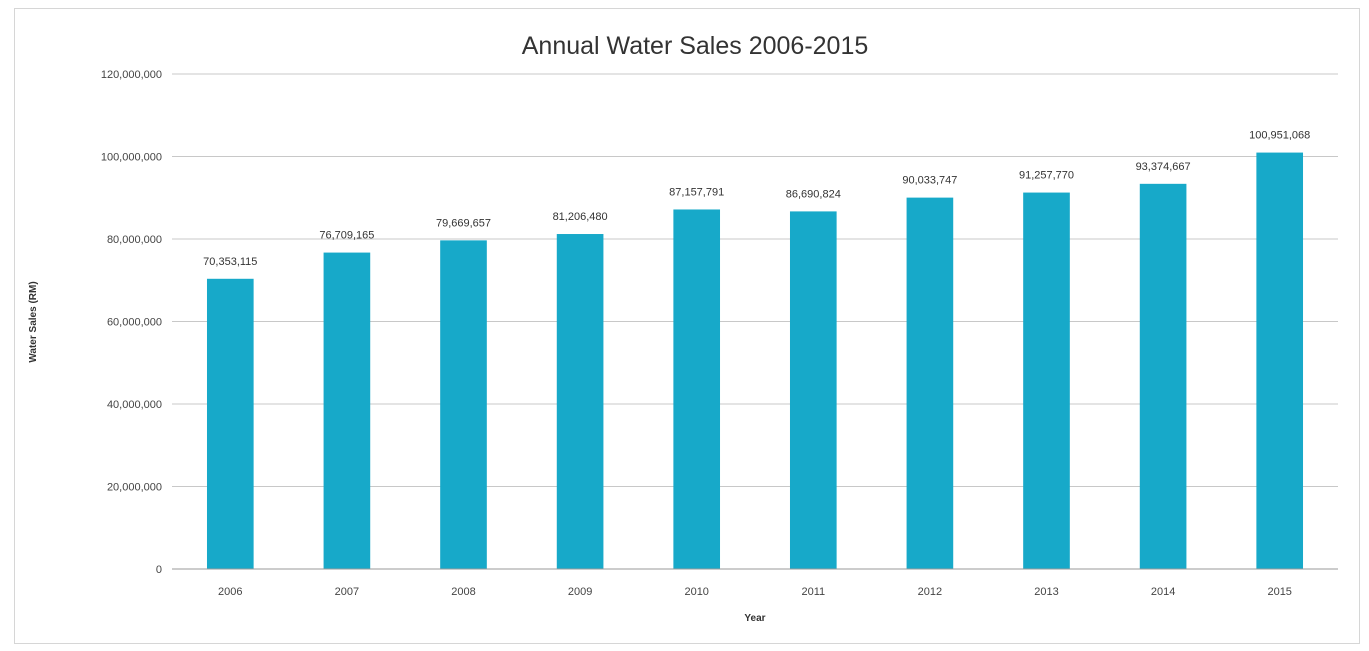 Image resolution: width=1369 pixels, height=651 pixels. Describe the element at coordinates (347, 592) in the screenshot. I see `x-tick-label-2007: 2007` at that location.